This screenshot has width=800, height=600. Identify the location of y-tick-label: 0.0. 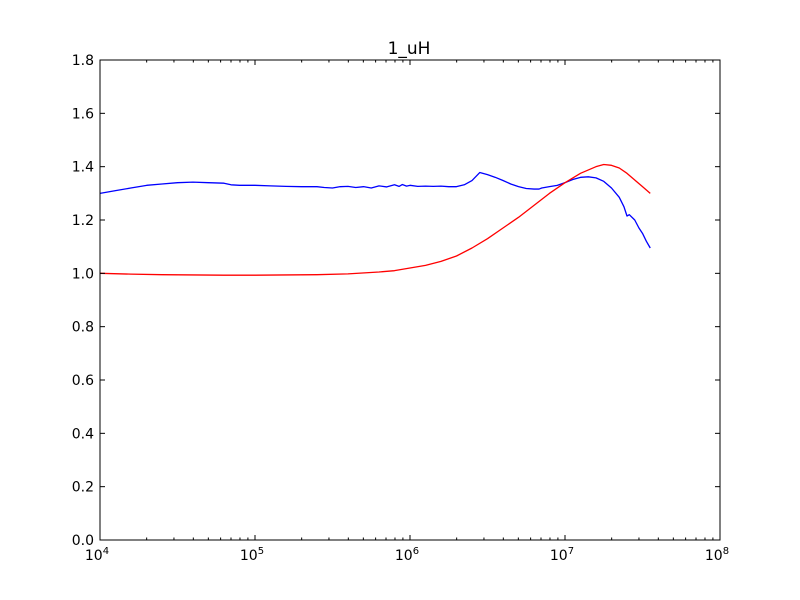
(83, 541).